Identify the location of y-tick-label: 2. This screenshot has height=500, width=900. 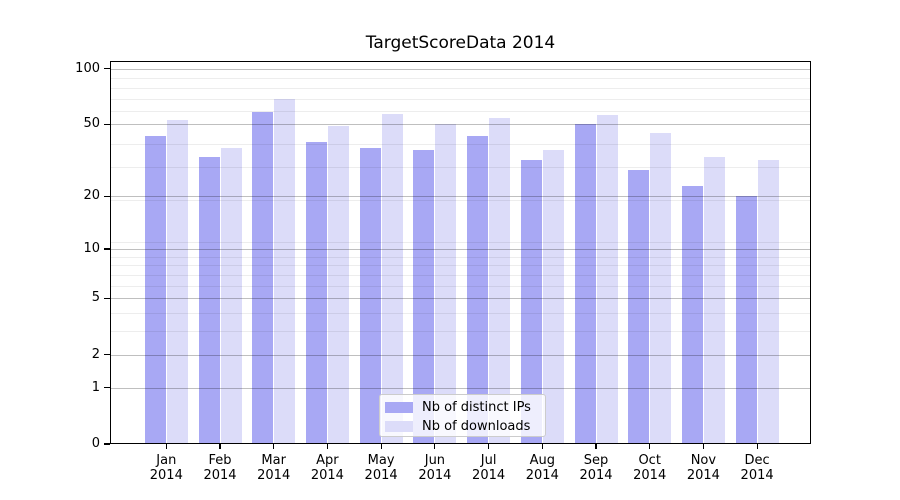
(95, 354).